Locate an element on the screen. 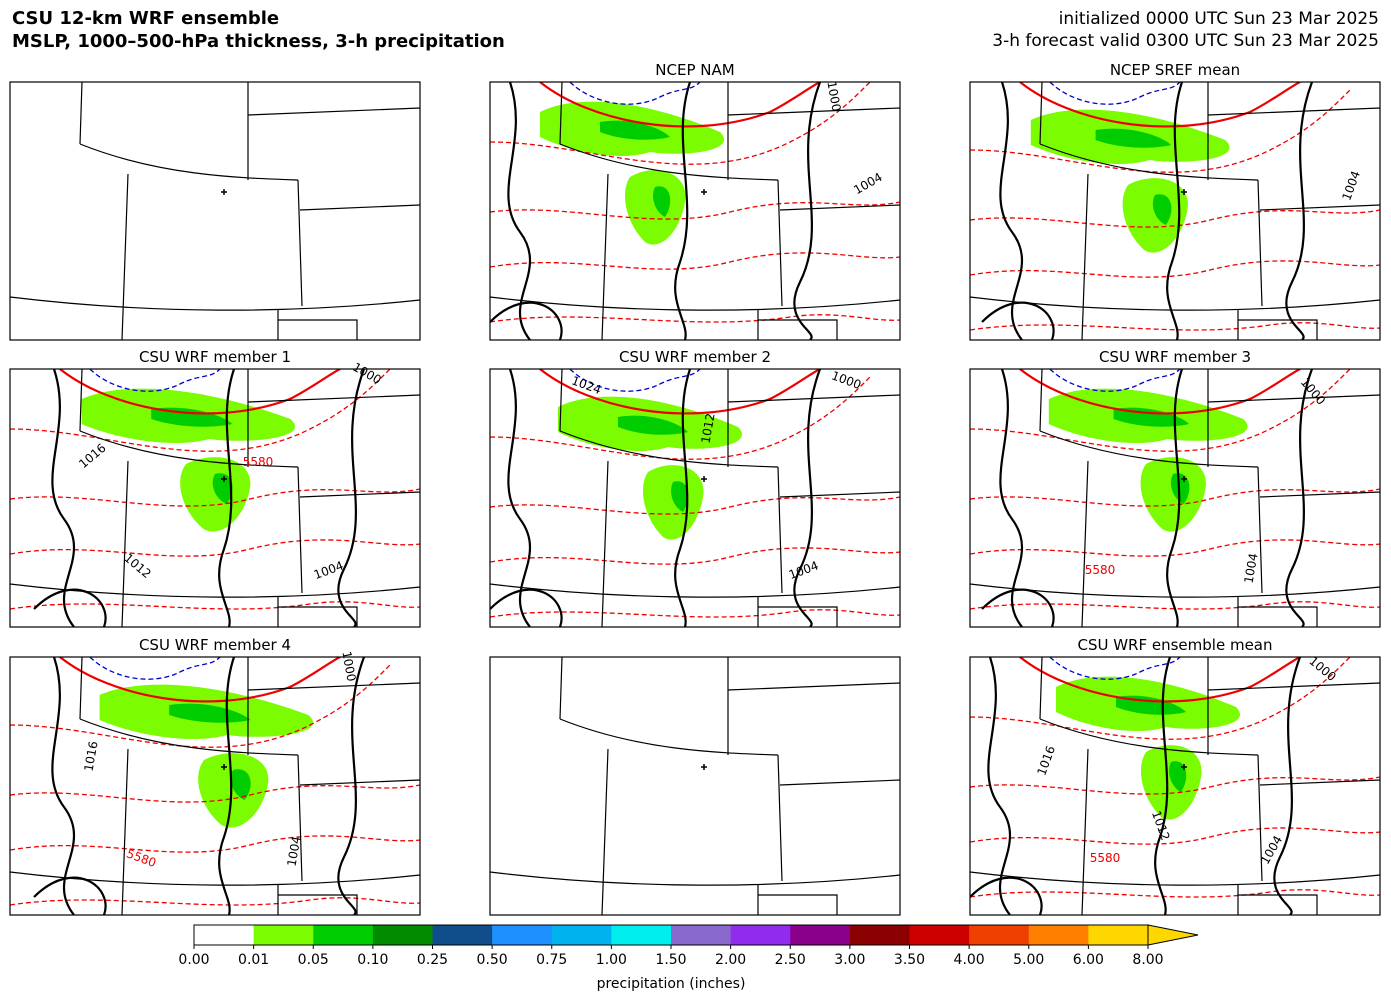  panel-title: CSU WRF member 4 is located at coordinates (215, 645).